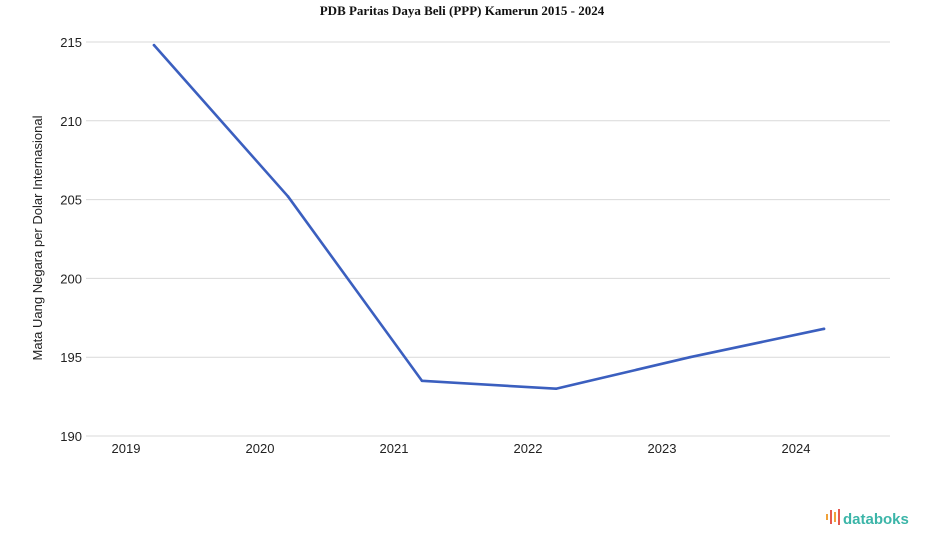  Describe the element at coordinates (126, 448) in the screenshot. I see `x-tick-label: 2019` at that location.